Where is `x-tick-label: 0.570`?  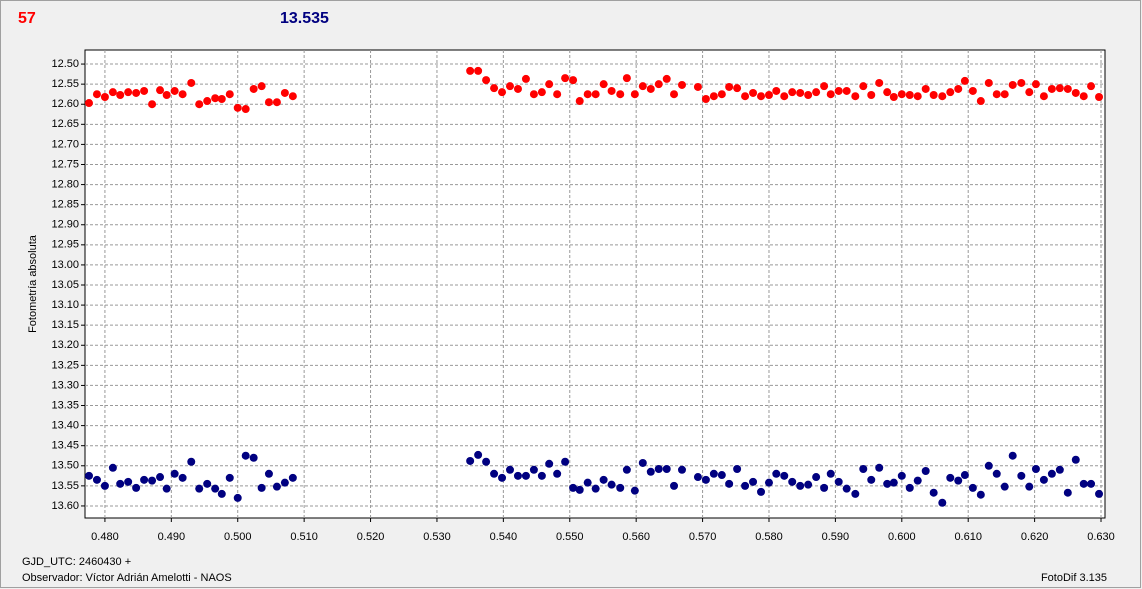 x-tick-label: 0.570 is located at coordinates (703, 537).